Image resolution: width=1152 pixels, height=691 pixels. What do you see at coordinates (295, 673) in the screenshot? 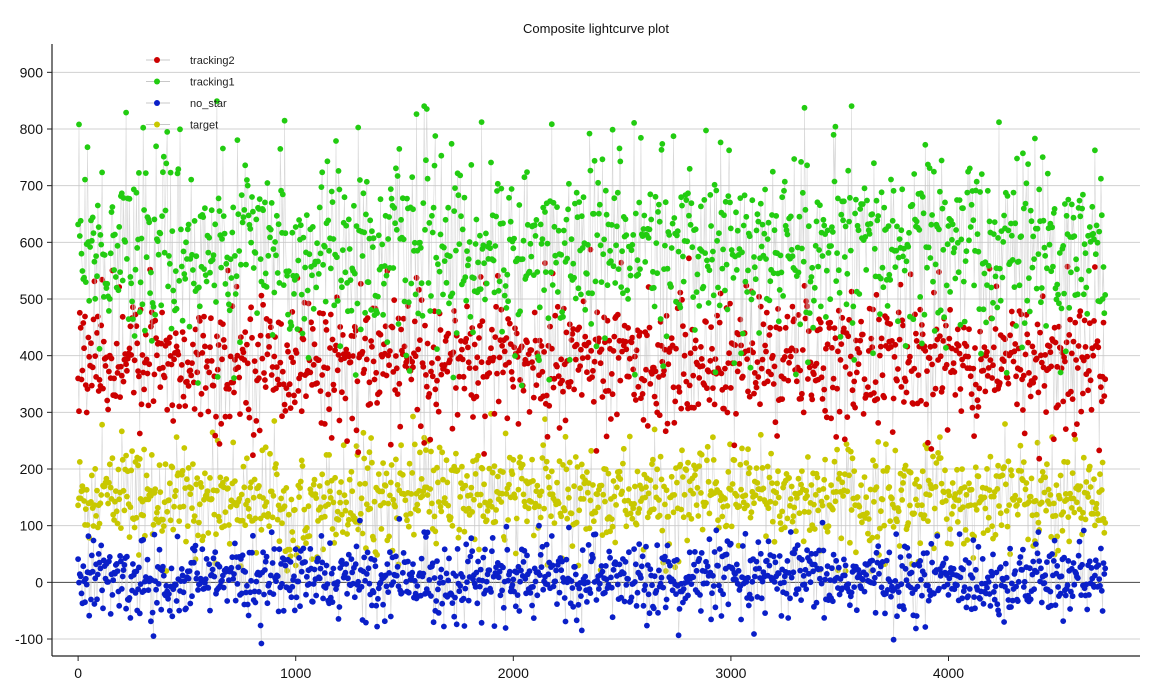
I see `x-tick-label: 1000` at bounding box center [295, 673].